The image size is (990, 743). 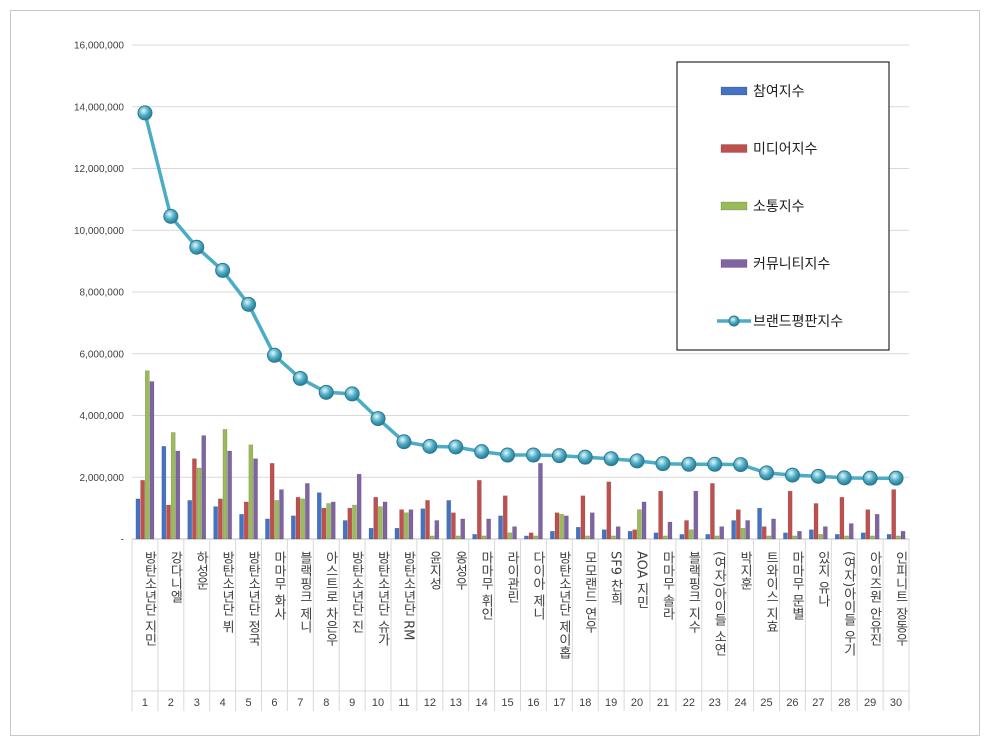 What do you see at coordinates (848, 604) in the screenshot?
I see `category-name-label: (여자)아이들 우기` at bounding box center [848, 604].